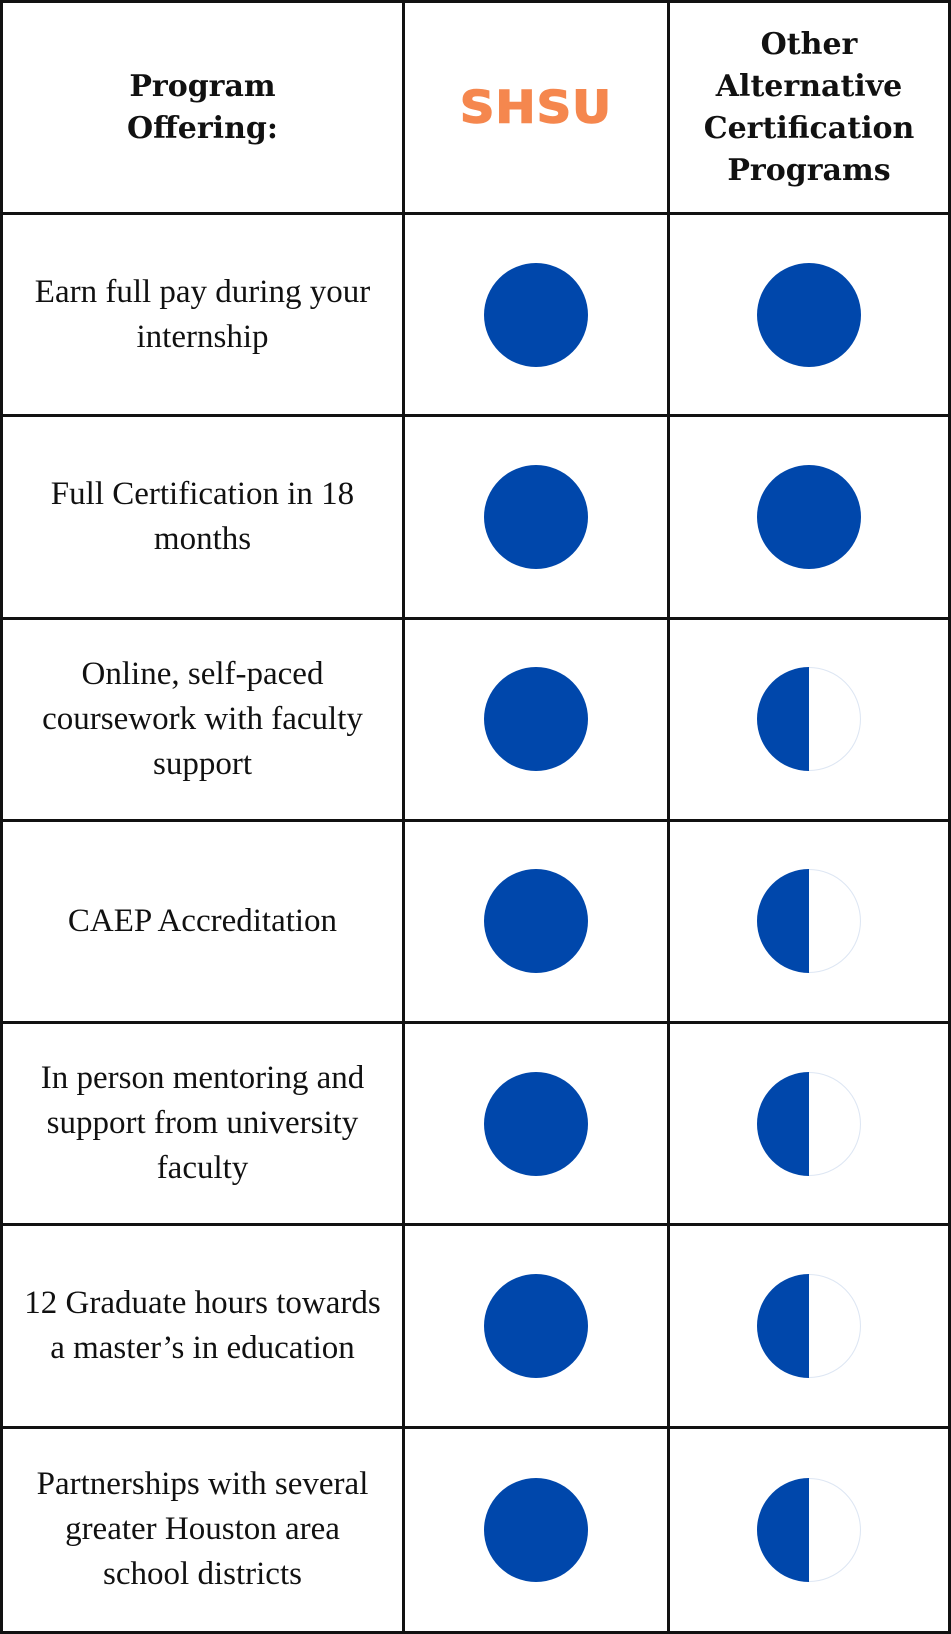 The image size is (951, 1634). I want to click on feature-cell: Earn full pay during your internship, so click(204, 316).